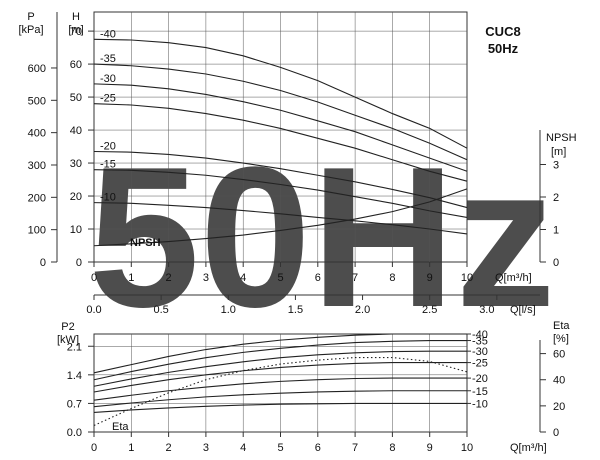  What do you see at coordinates (108, 34) in the screenshot?
I see `series-label: -40` at bounding box center [108, 34].